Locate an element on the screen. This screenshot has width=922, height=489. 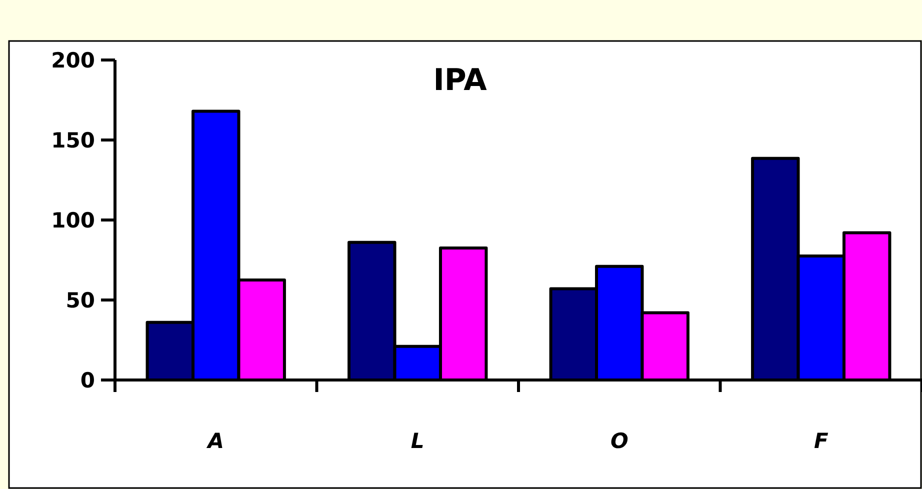
chart-title: IPA is located at coordinates (460, 80).